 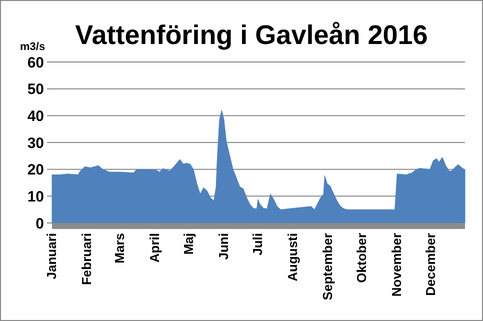 I want to click on y-tick-label: 10, so click(x=35, y=197).